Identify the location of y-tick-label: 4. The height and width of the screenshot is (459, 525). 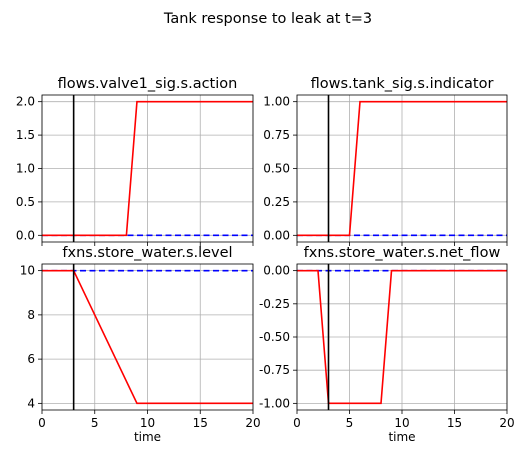
(31, 403).